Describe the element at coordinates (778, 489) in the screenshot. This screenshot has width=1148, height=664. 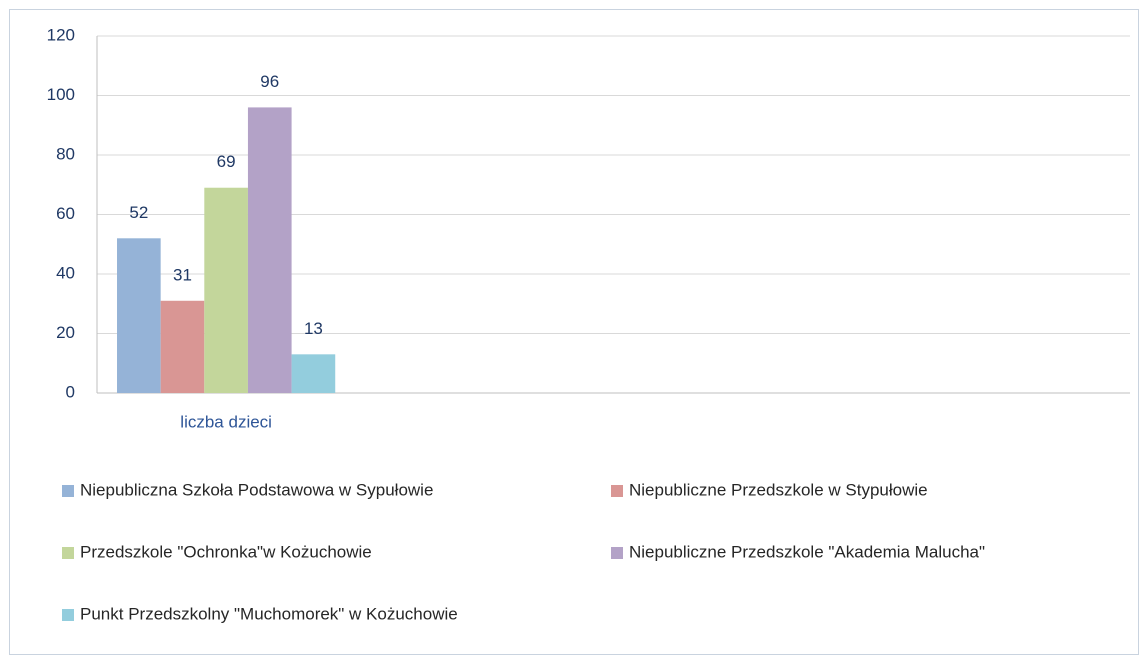
I see `legend-label: Niepubliczne Przedszkole w Stypułowie` at that location.